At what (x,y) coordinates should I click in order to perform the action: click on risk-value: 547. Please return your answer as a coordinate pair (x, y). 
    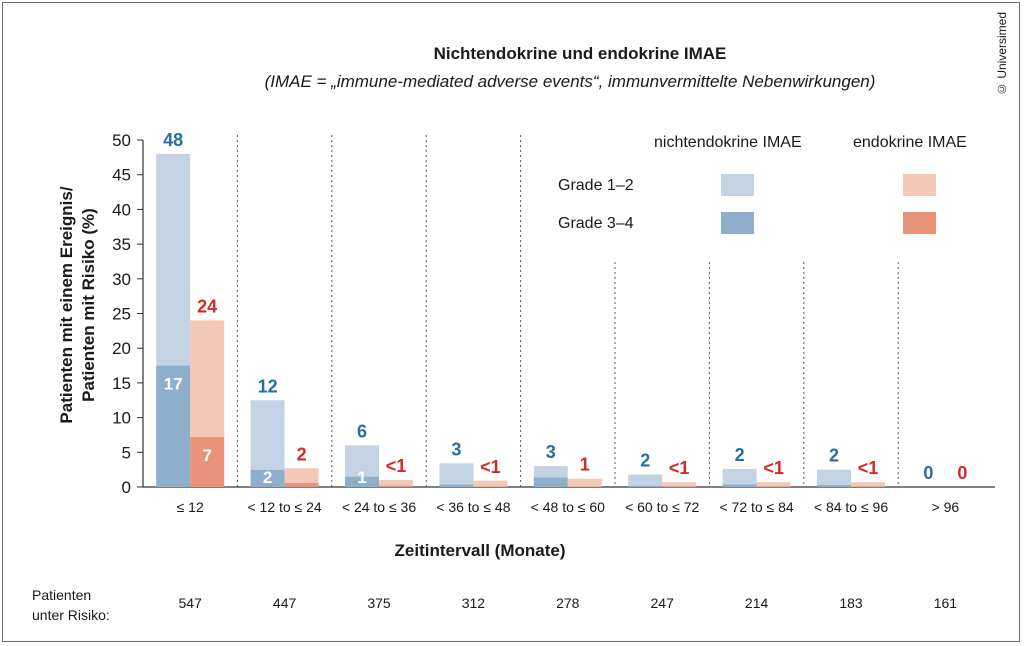
    Looking at the image, I should click on (190, 603).